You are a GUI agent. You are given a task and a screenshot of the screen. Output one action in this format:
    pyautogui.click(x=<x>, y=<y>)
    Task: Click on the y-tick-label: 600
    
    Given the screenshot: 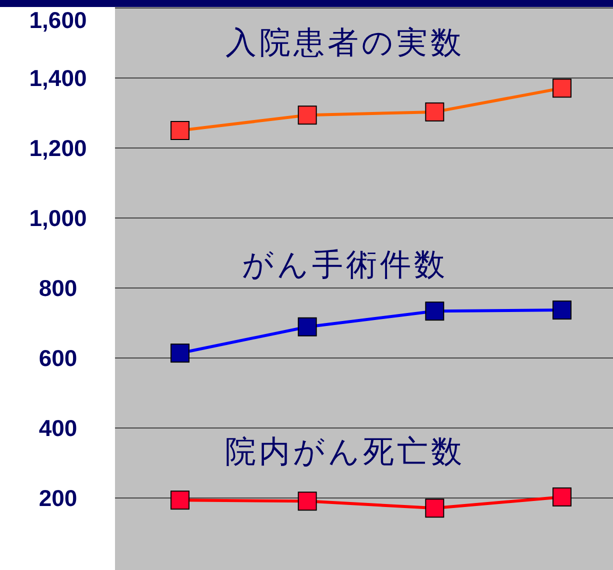 What is the action you would take?
    pyautogui.click(x=58, y=358)
    